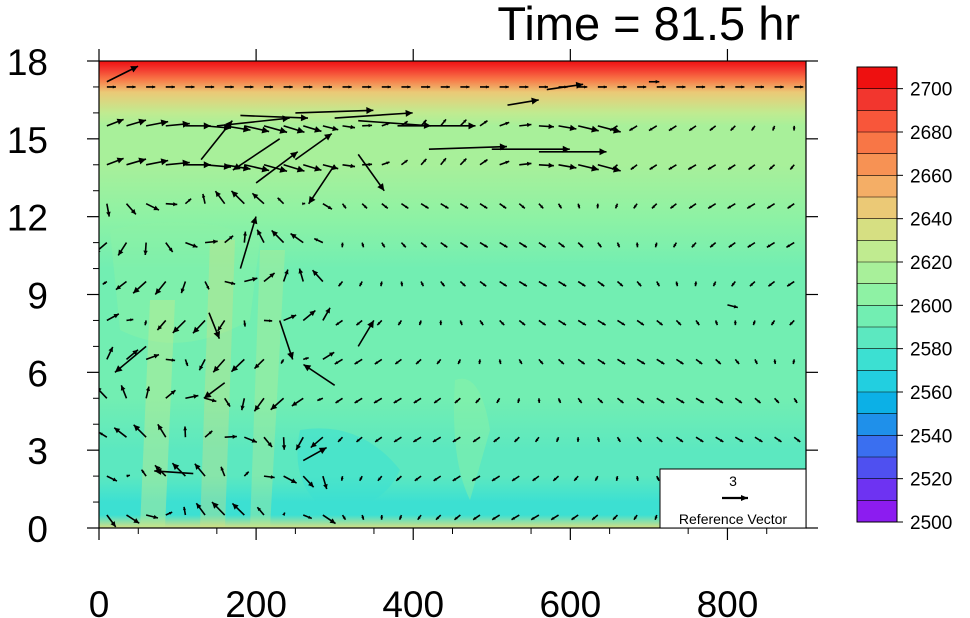  What do you see at coordinates (931, 523) in the screenshot?
I see `colorbar-label: 2500` at bounding box center [931, 523].